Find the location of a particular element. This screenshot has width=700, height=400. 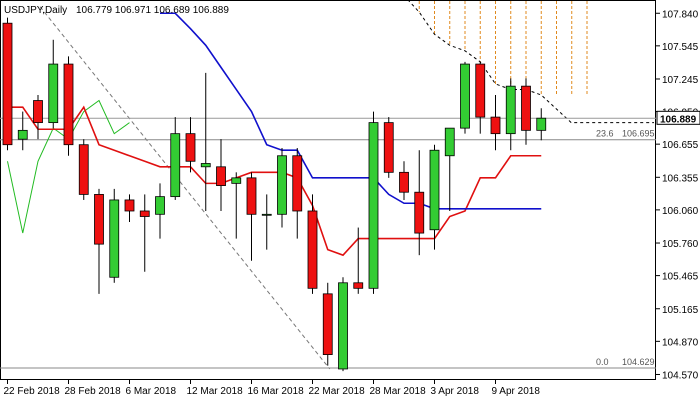

current-price-label: 106.889 is located at coordinates (678, 119).